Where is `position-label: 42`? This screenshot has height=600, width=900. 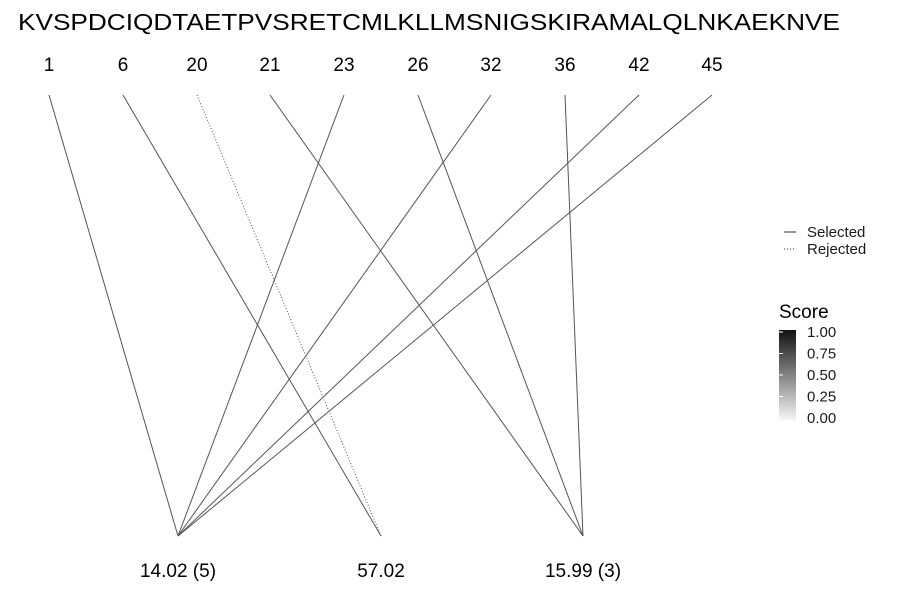
position-label: 42 is located at coordinates (638, 65).